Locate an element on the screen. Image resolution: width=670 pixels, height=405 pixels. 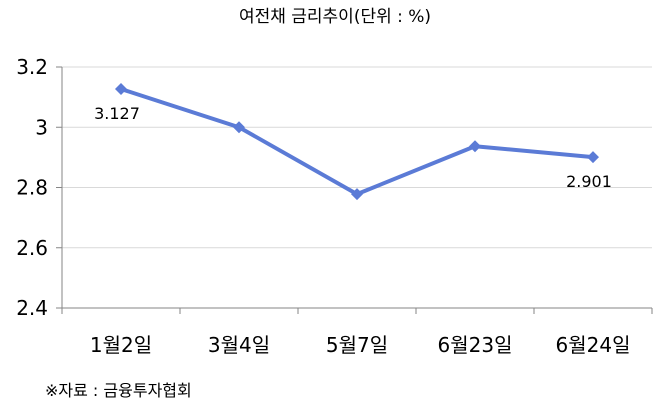
data-label: 2.901 is located at coordinates (589, 181).